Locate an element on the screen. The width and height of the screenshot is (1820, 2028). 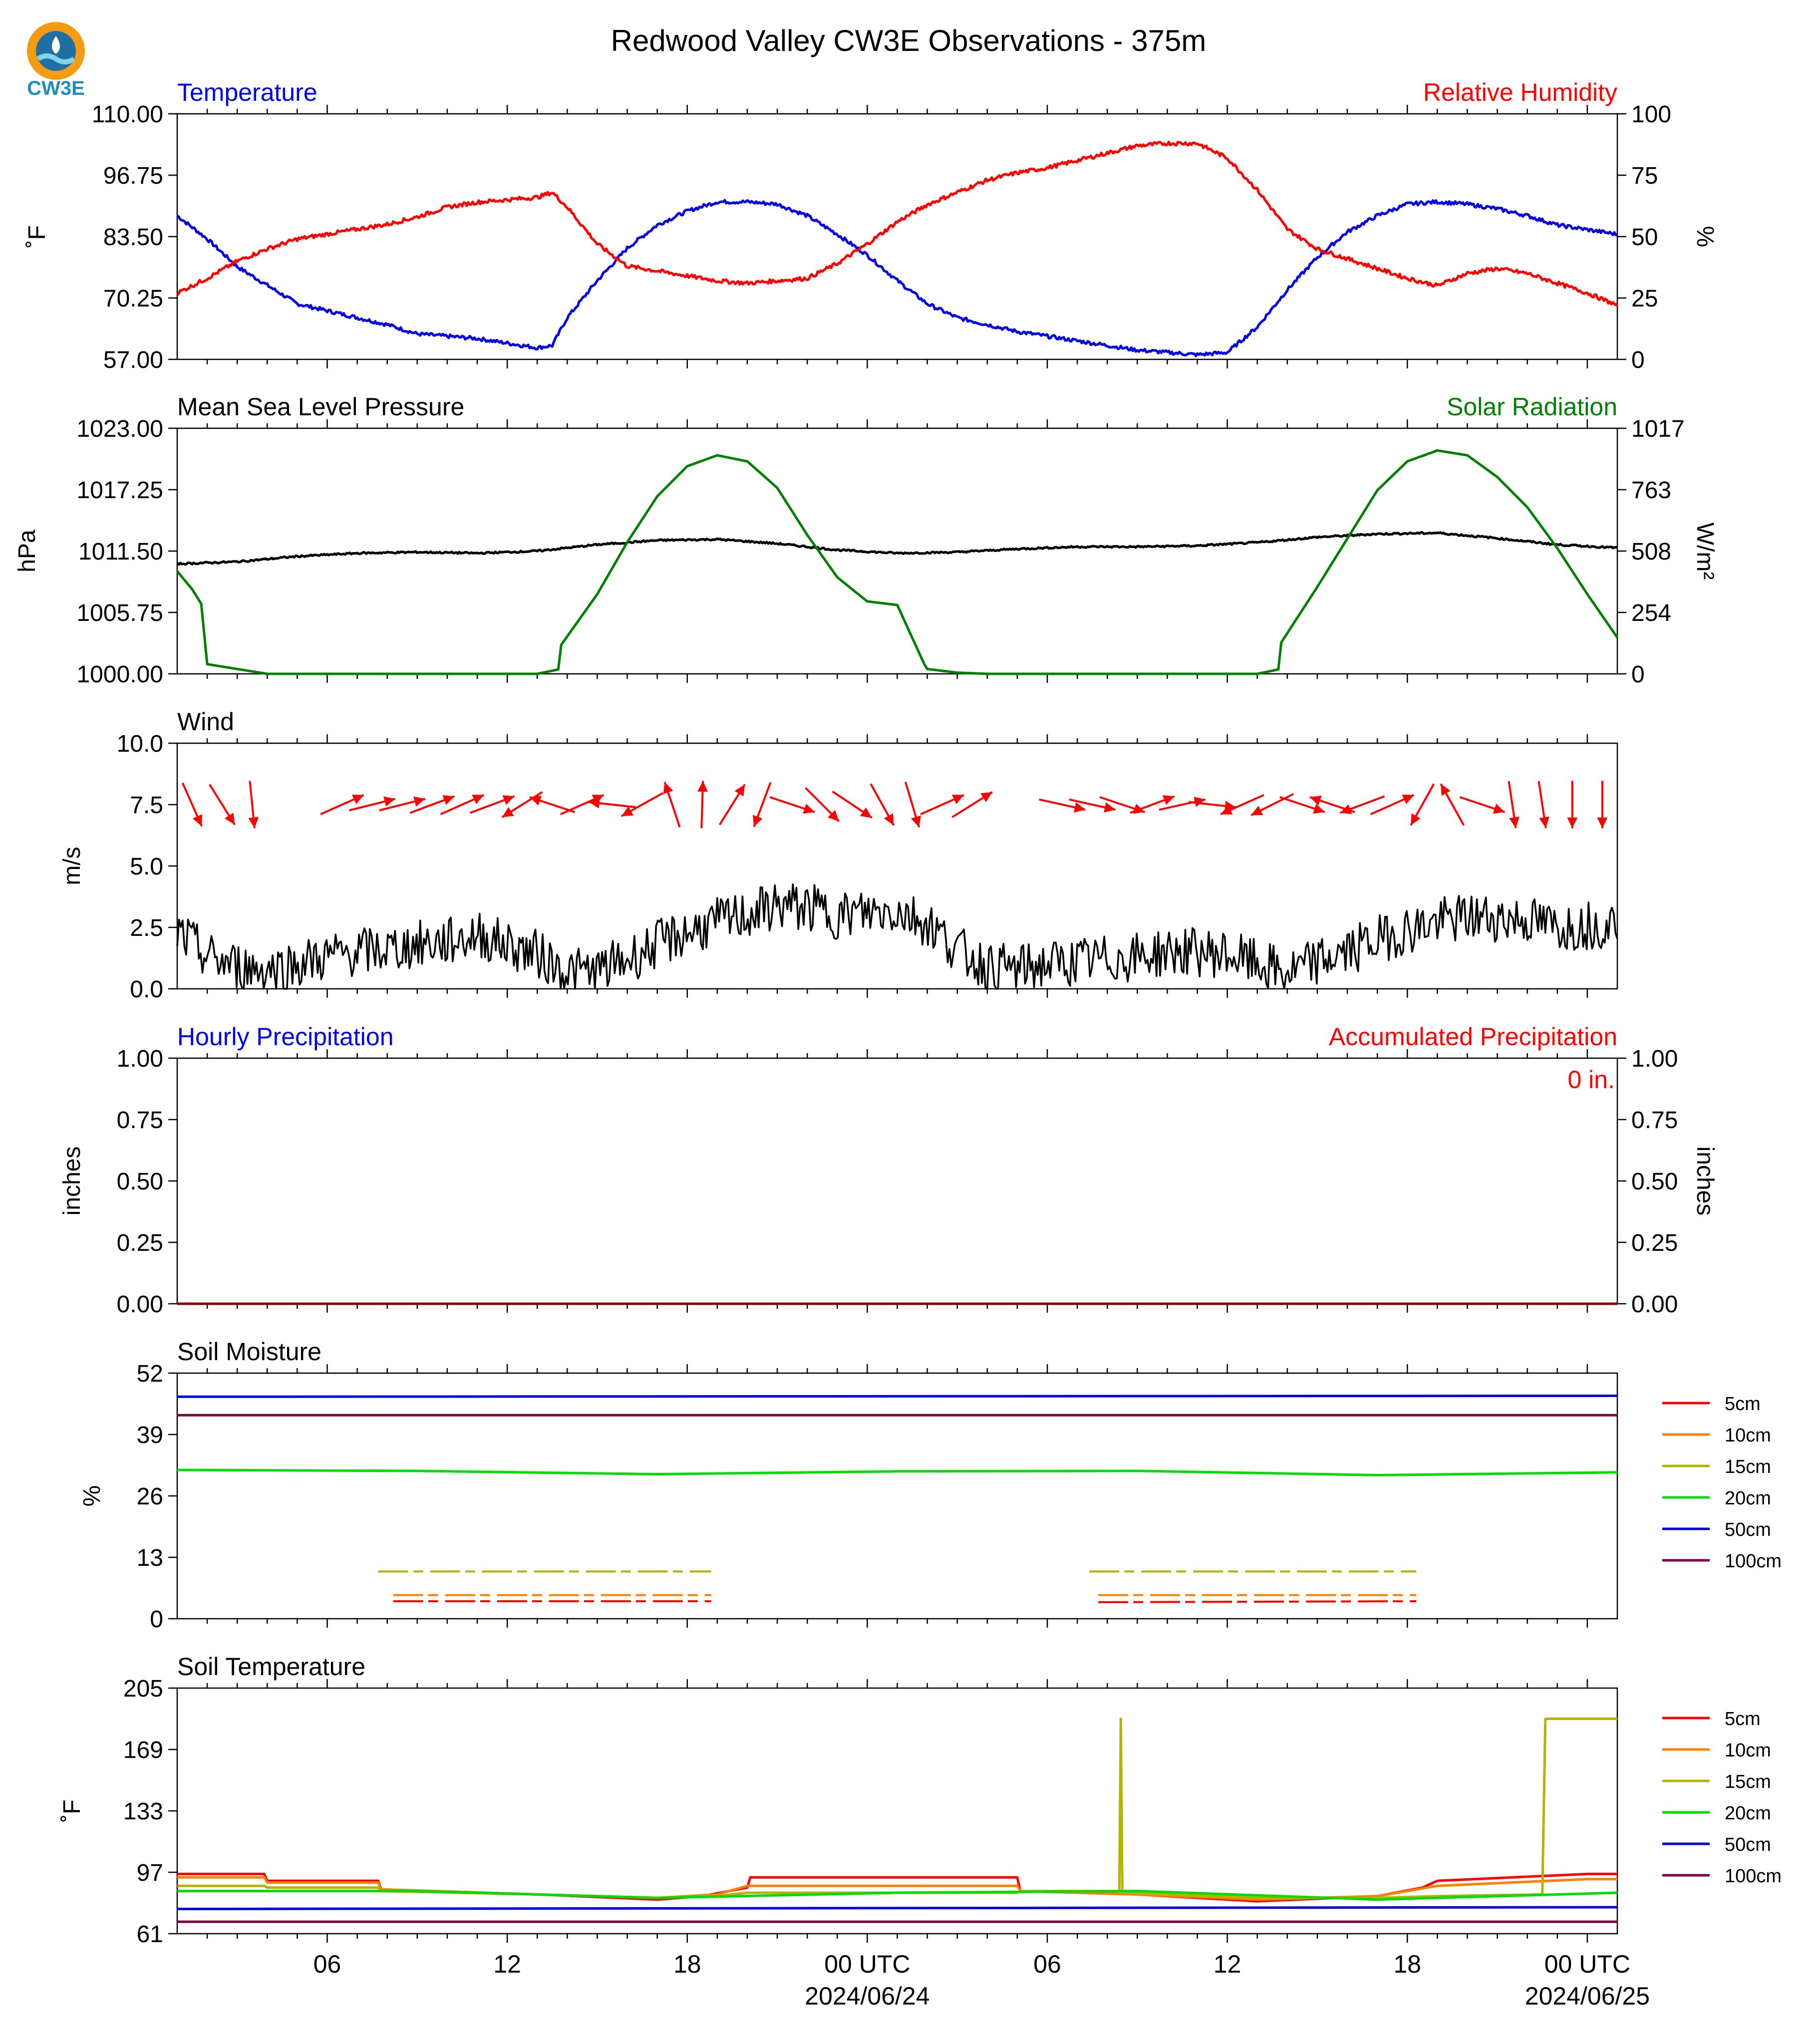
panel-title-right: Relative Humidity is located at coordinates (1520, 92).